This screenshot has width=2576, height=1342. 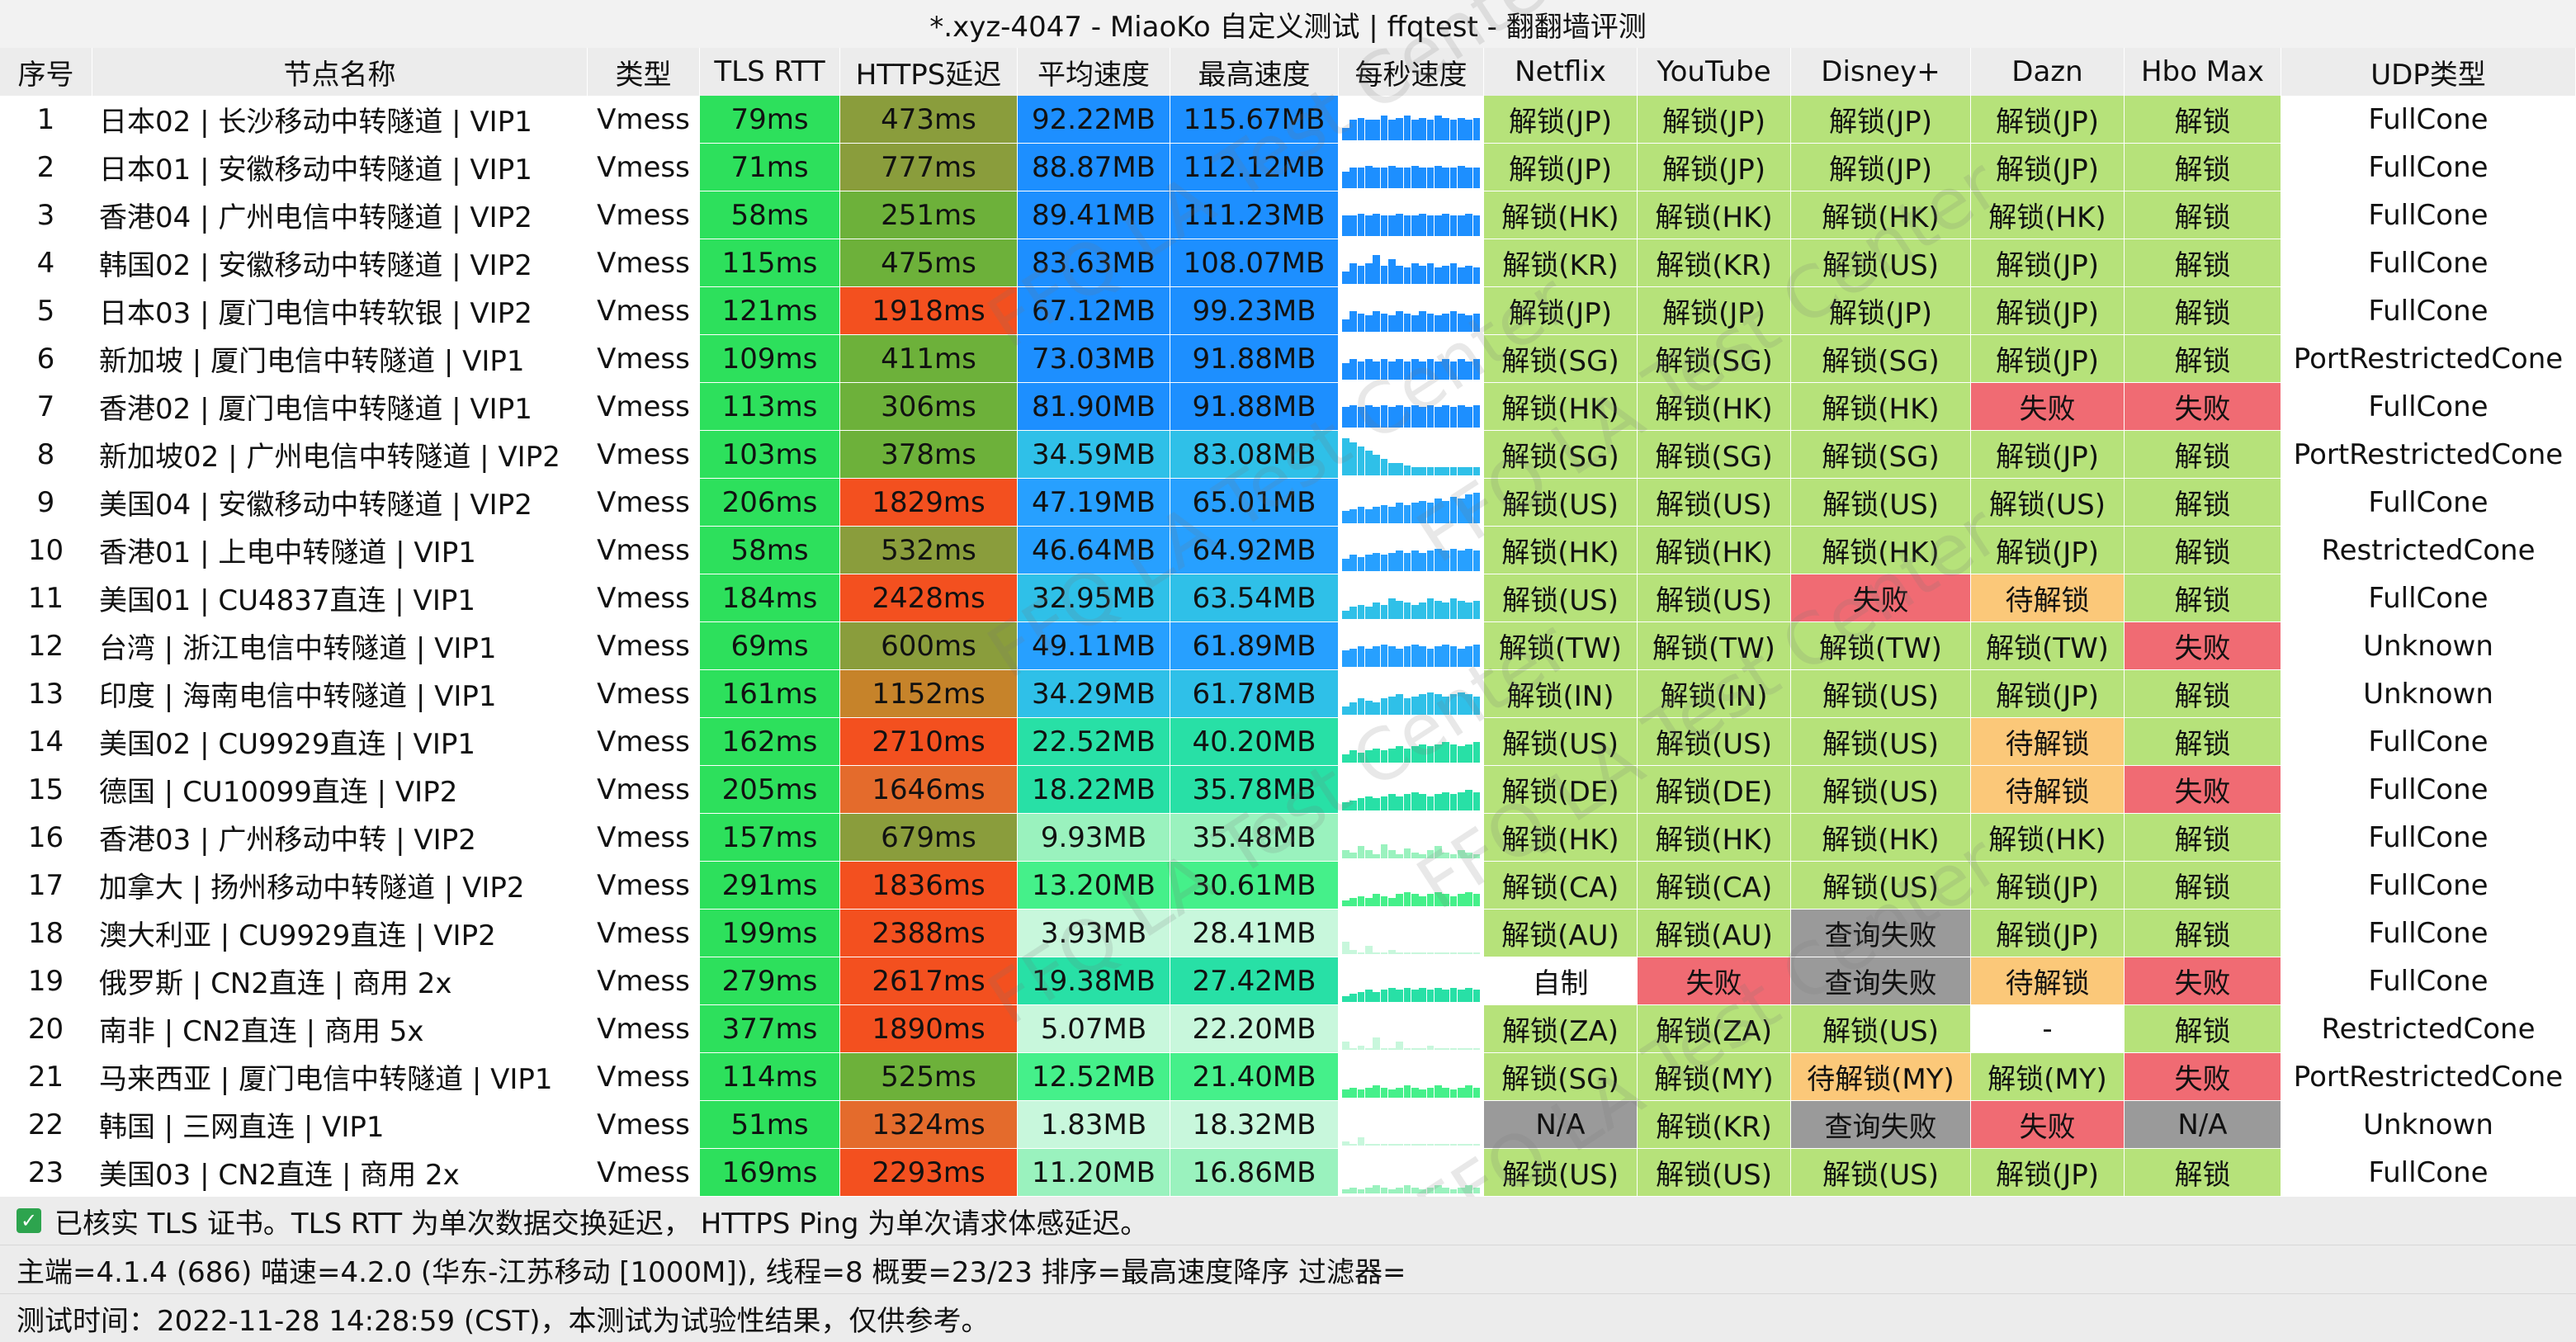 What do you see at coordinates (1254, 407) in the screenshot?
I see `max-speed-value: 91.88MB` at bounding box center [1254, 407].